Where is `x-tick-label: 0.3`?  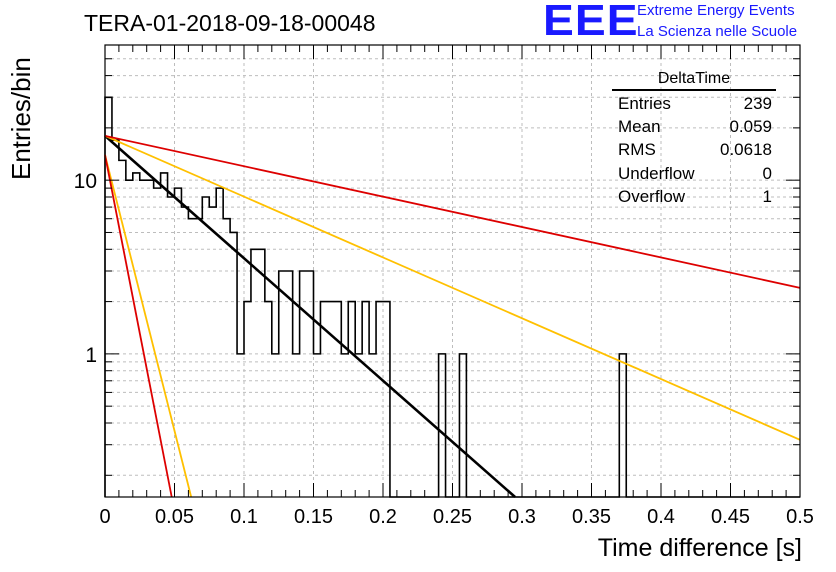 x-tick-label: 0.3 is located at coordinates (522, 517).